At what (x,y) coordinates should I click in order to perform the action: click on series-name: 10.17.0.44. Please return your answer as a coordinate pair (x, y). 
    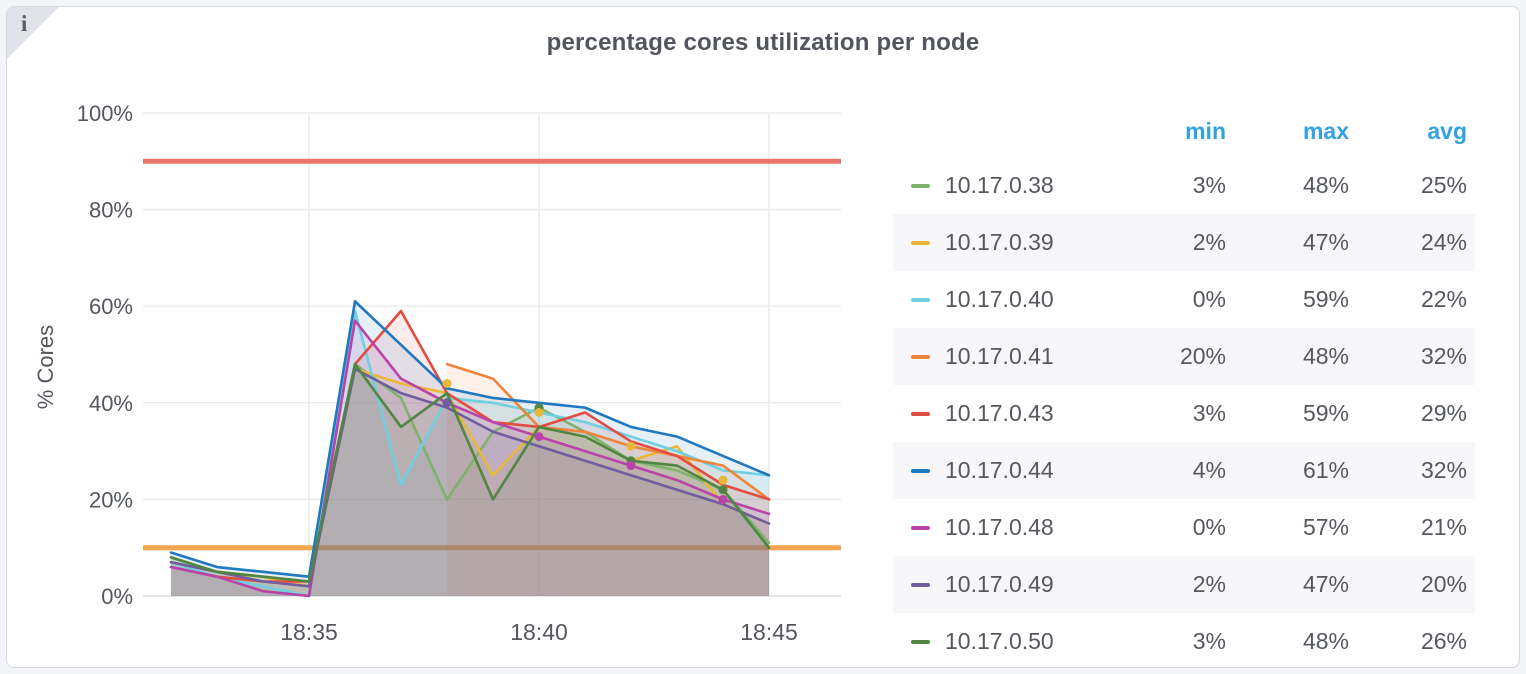
    Looking at the image, I should click on (999, 470).